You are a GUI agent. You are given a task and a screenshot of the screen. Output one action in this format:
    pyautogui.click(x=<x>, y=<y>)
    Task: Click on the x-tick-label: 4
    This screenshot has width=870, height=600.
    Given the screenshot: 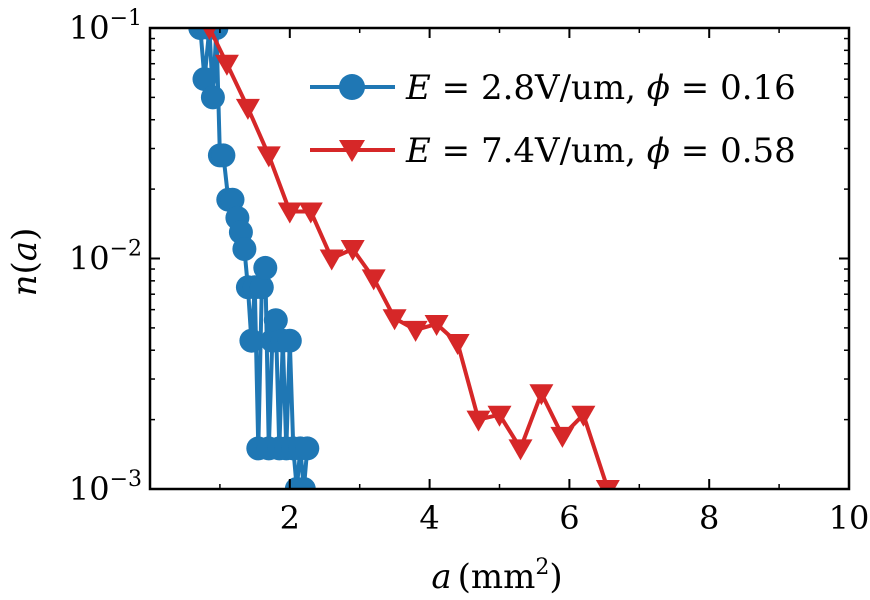 What is the action you would take?
    pyautogui.click(x=429, y=518)
    